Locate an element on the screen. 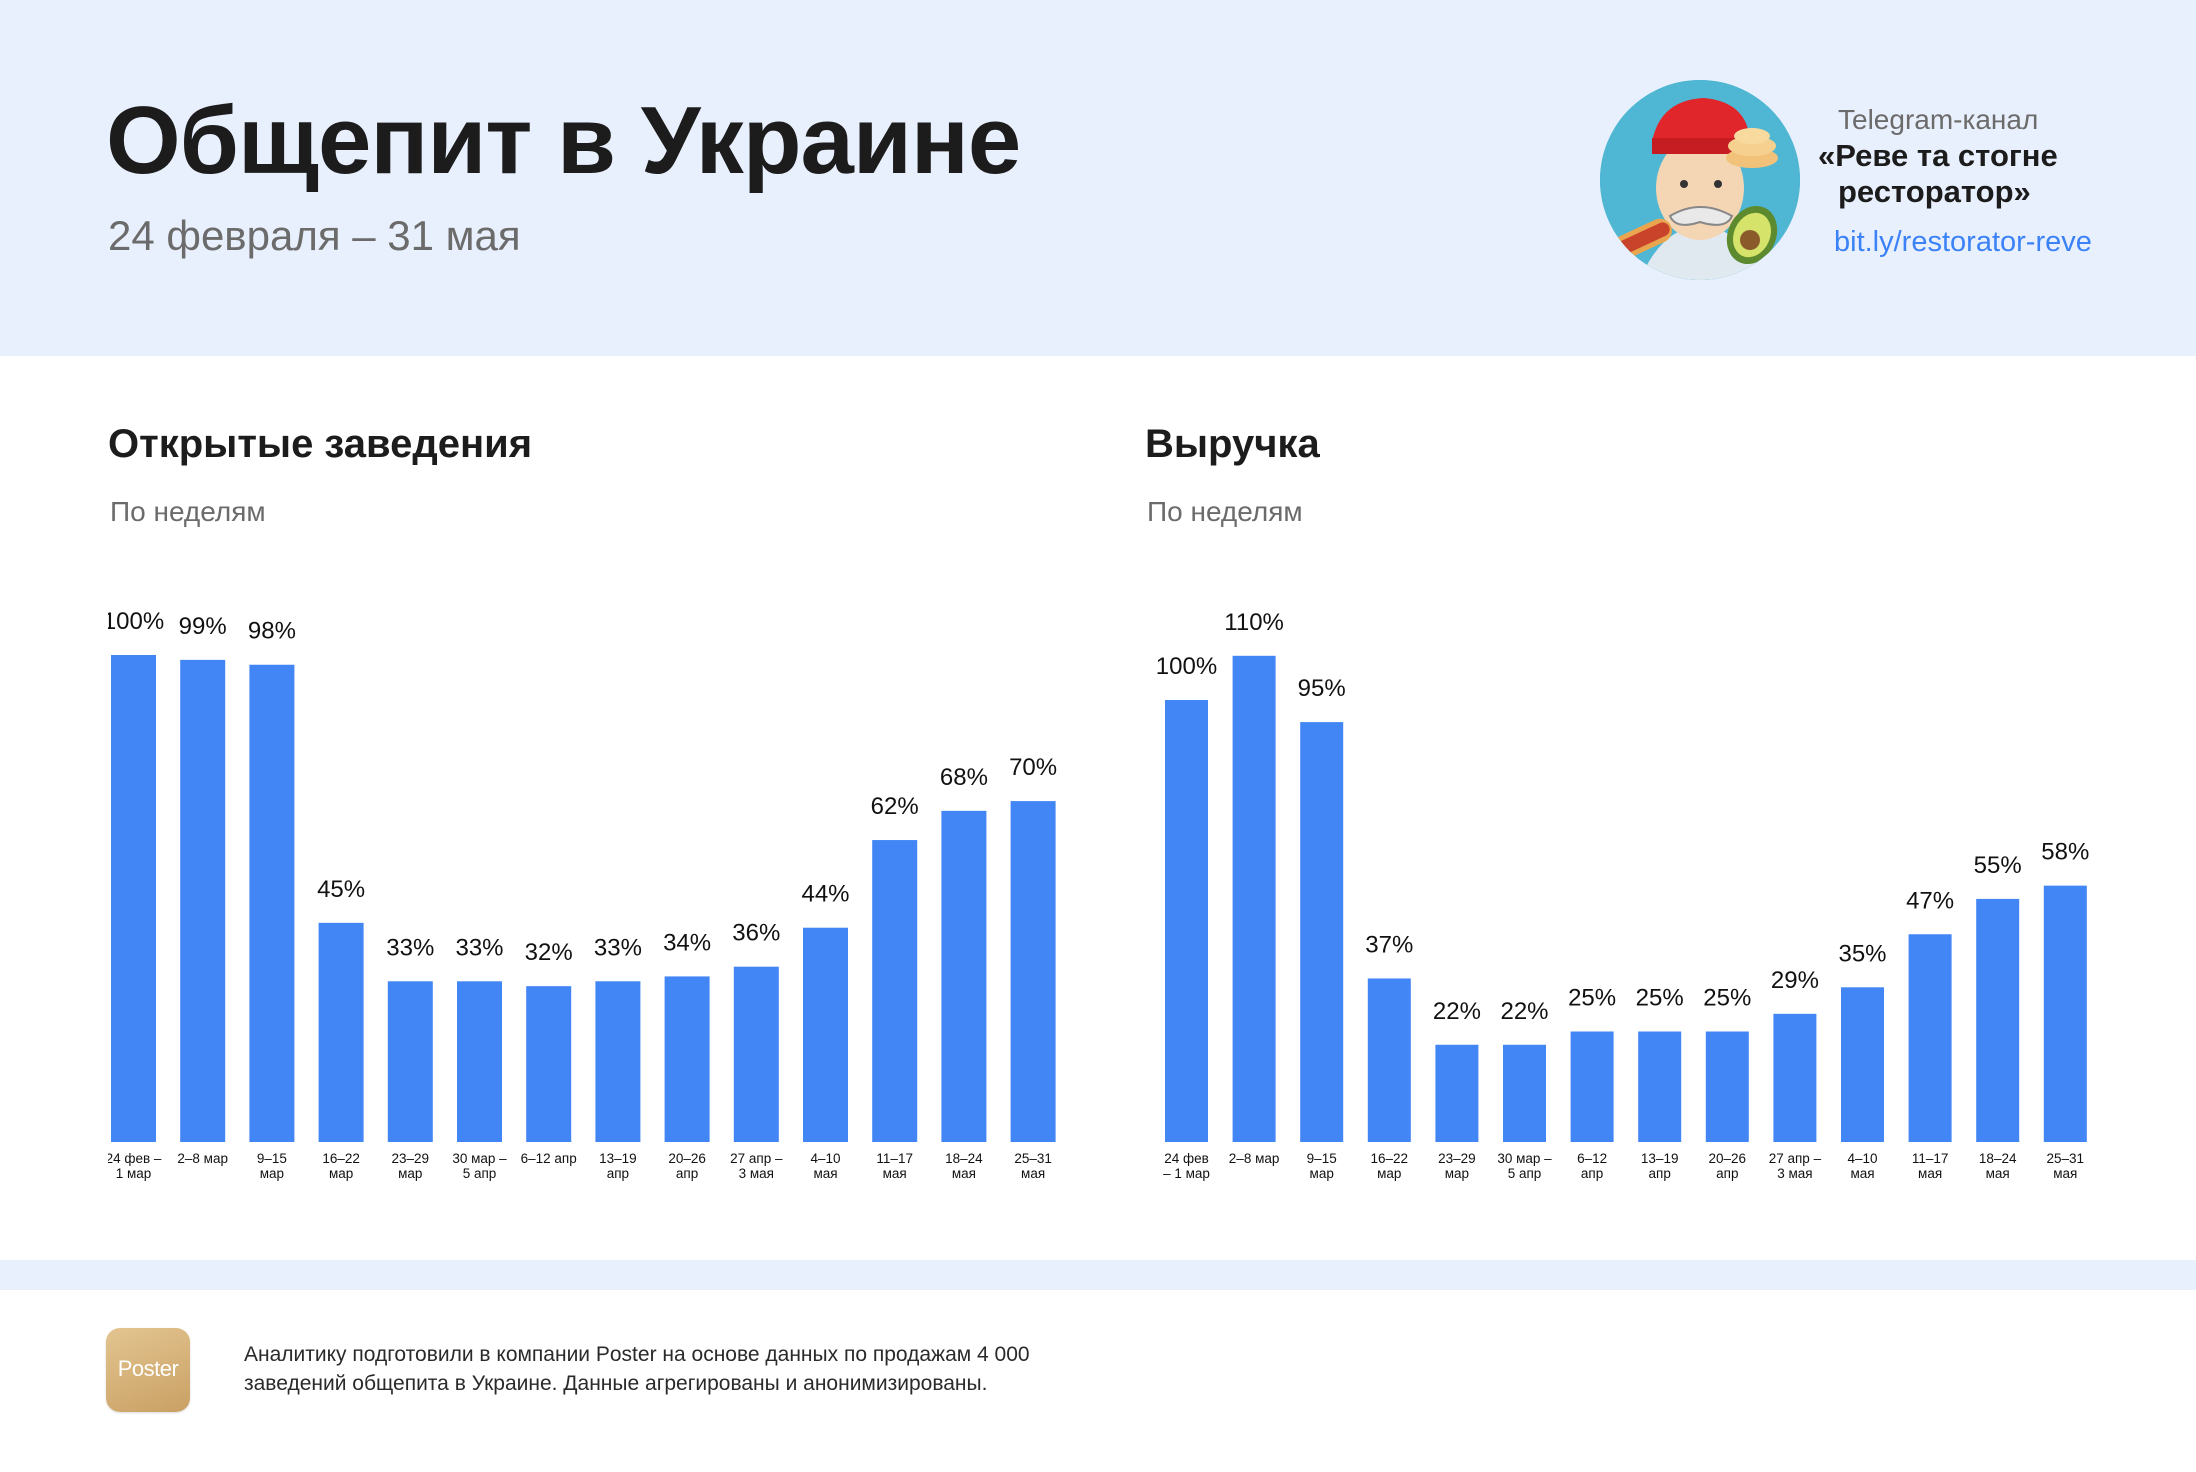 This screenshot has width=2196, height=1472. channel-avatar is located at coordinates (1700, 180).